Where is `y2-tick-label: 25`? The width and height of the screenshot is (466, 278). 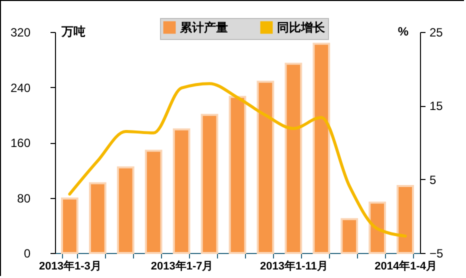
y2-tick-label: 25 is located at coordinates (437, 33).